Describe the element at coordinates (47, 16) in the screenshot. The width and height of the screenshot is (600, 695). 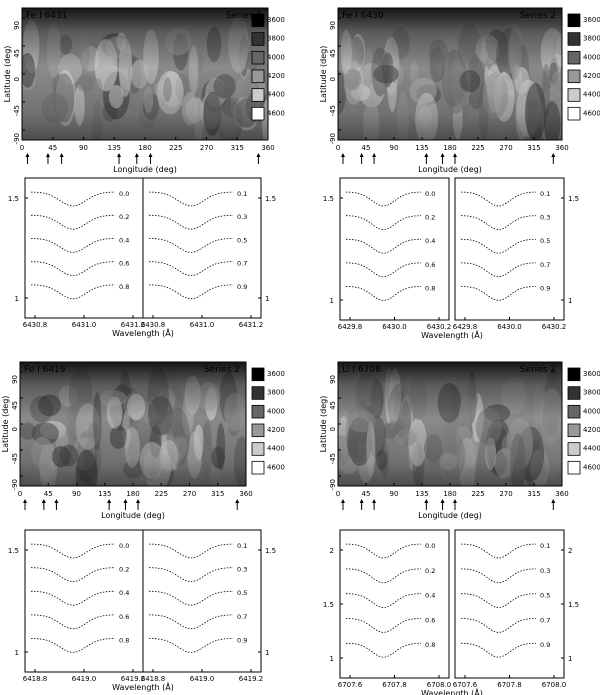
I see `map-title: Fe I 6431` at that location.